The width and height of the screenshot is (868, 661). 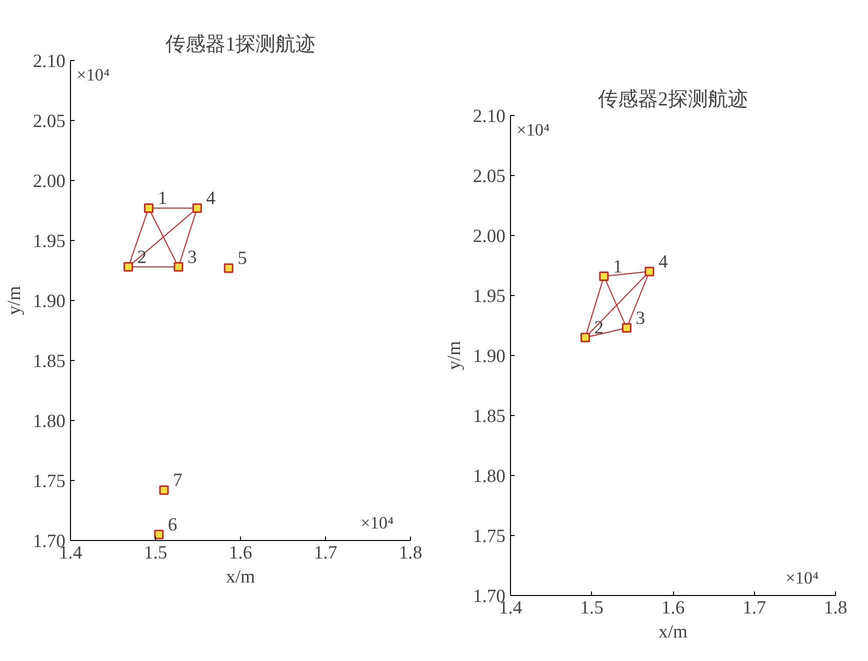 What do you see at coordinates (173, 525) in the screenshot?
I see `annotation: 6` at bounding box center [173, 525].